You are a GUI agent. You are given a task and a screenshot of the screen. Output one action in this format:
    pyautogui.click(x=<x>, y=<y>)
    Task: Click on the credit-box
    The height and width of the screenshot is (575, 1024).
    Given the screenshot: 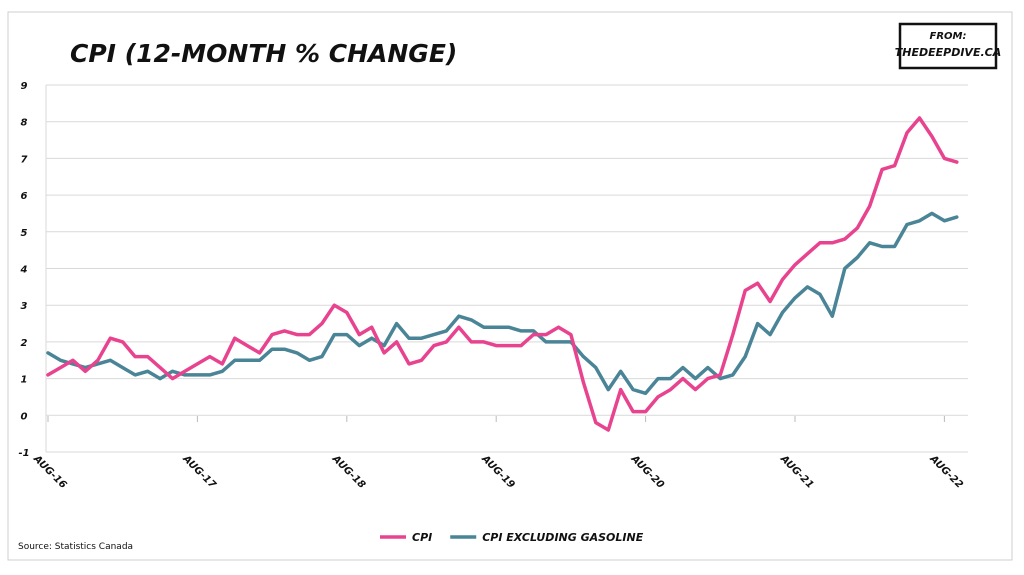 What is the action you would take?
    pyautogui.click(x=948, y=46)
    